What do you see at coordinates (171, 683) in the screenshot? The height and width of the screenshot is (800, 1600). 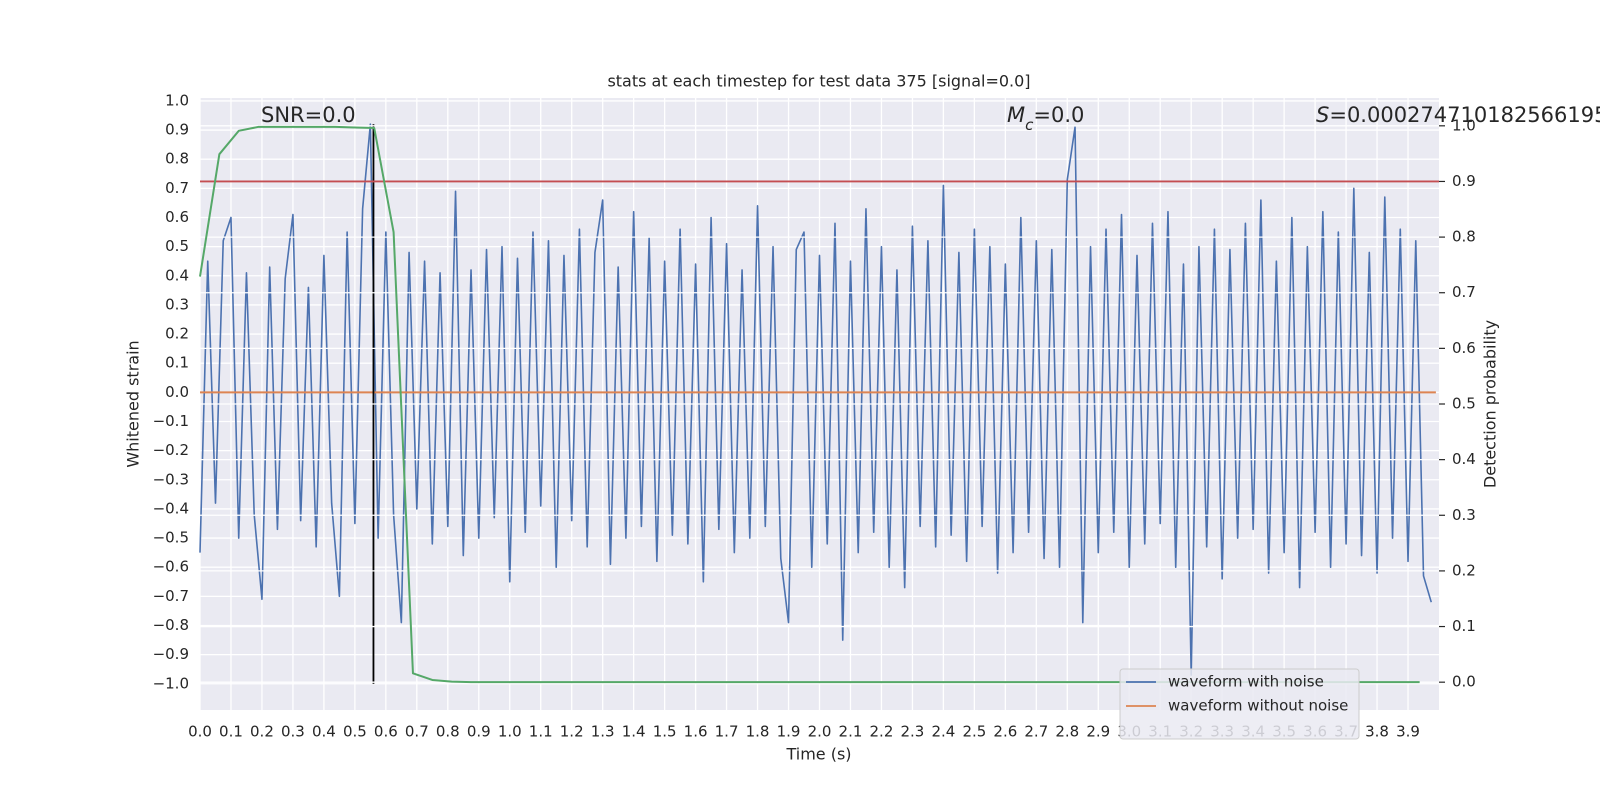 I see `y-tick-label: −1.0` at bounding box center [171, 683].